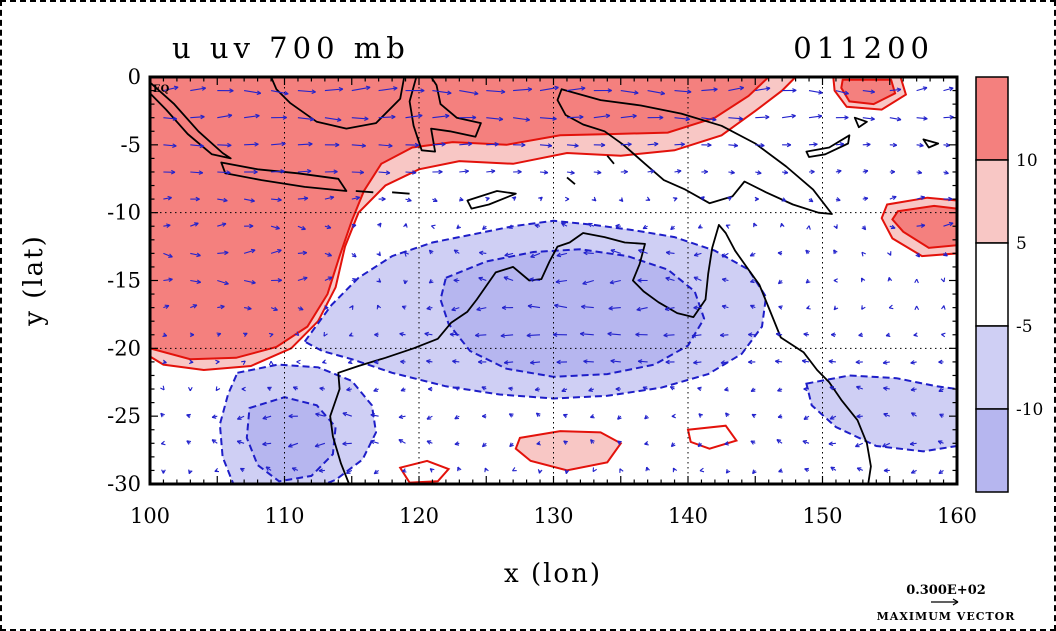 The height and width of the screenshot is (631, 1056). I want to click on colorbar-label: -5, so click(1024, 327).